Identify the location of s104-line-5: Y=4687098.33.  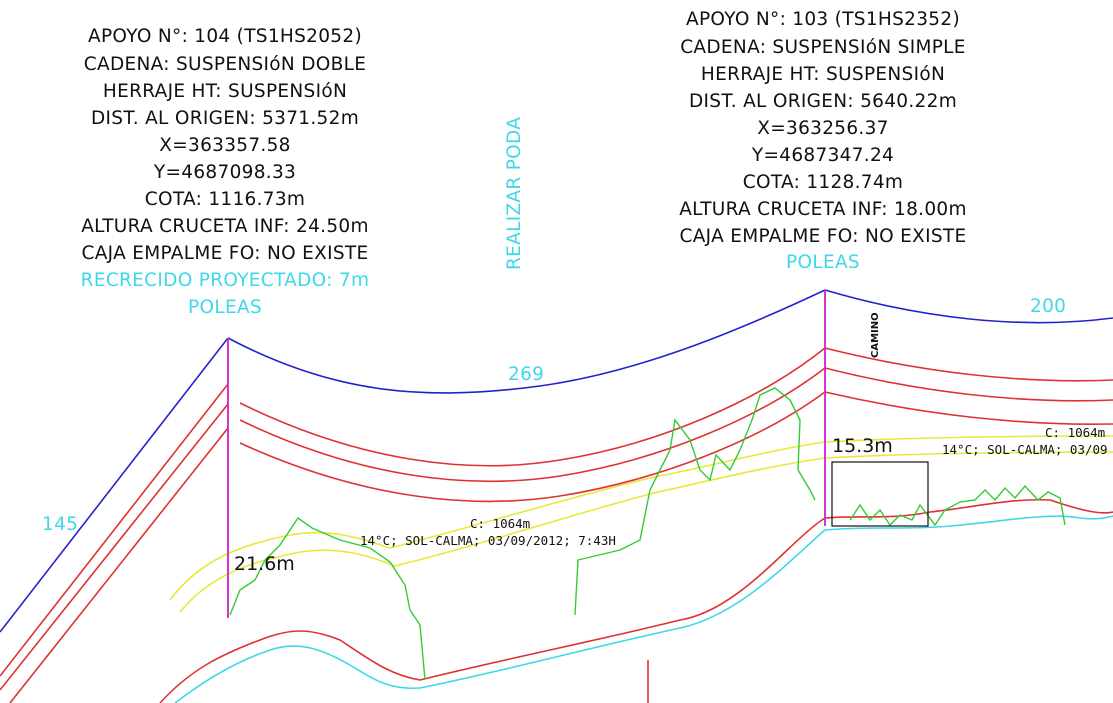
(224, 172).